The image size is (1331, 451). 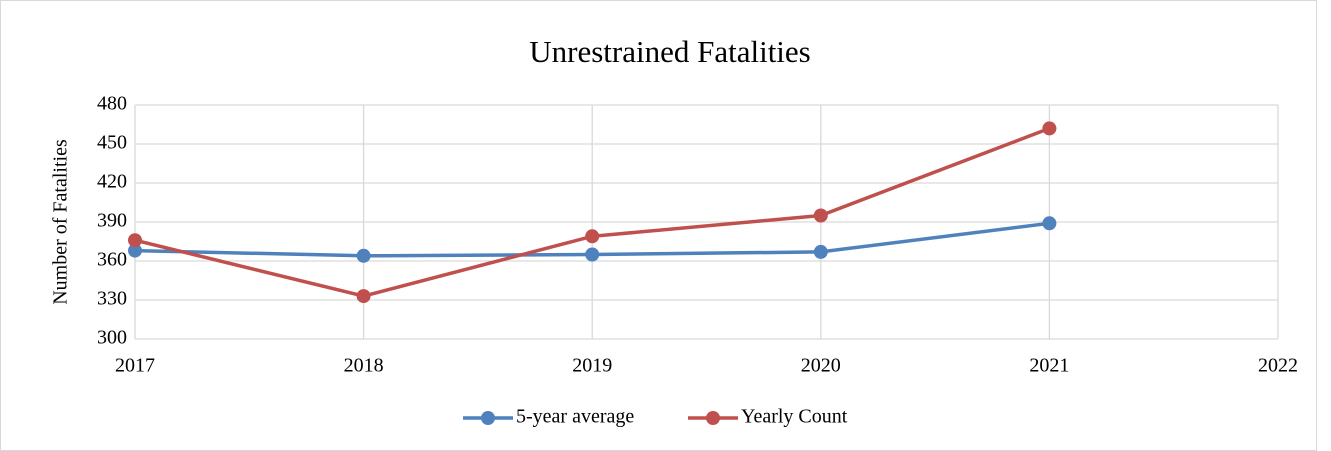 What do you see at coordinates (112, 260) in the screenshot?
I see `y-tick-label: 360` at bounding box center [112, 260].